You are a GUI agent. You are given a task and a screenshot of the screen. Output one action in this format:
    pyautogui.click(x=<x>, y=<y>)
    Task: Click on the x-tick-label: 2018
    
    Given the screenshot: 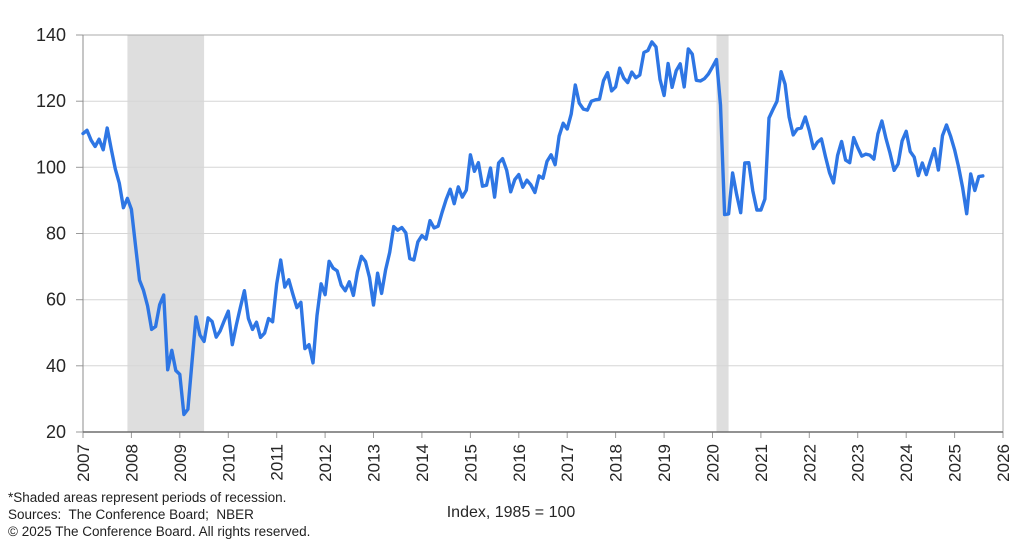 What is the action you would take?
    pyautogui.click(x=616, y=463)
    